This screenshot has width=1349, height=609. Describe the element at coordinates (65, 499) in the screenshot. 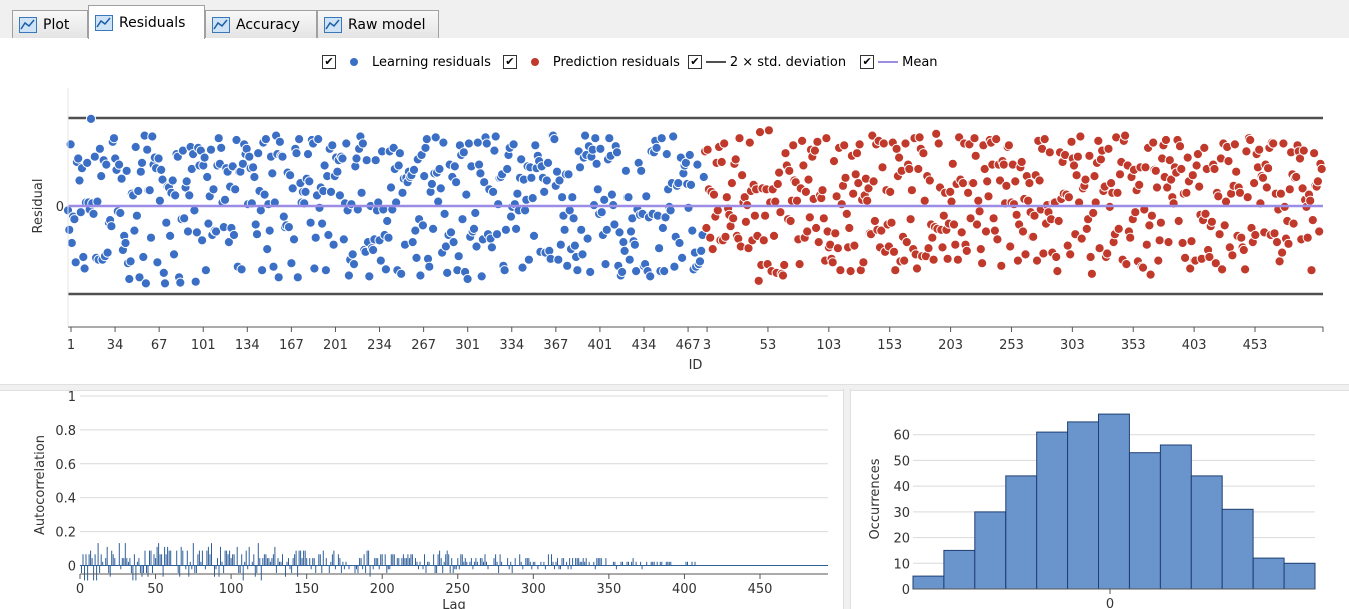

I see `y-tick-label: 0.4` at that location.